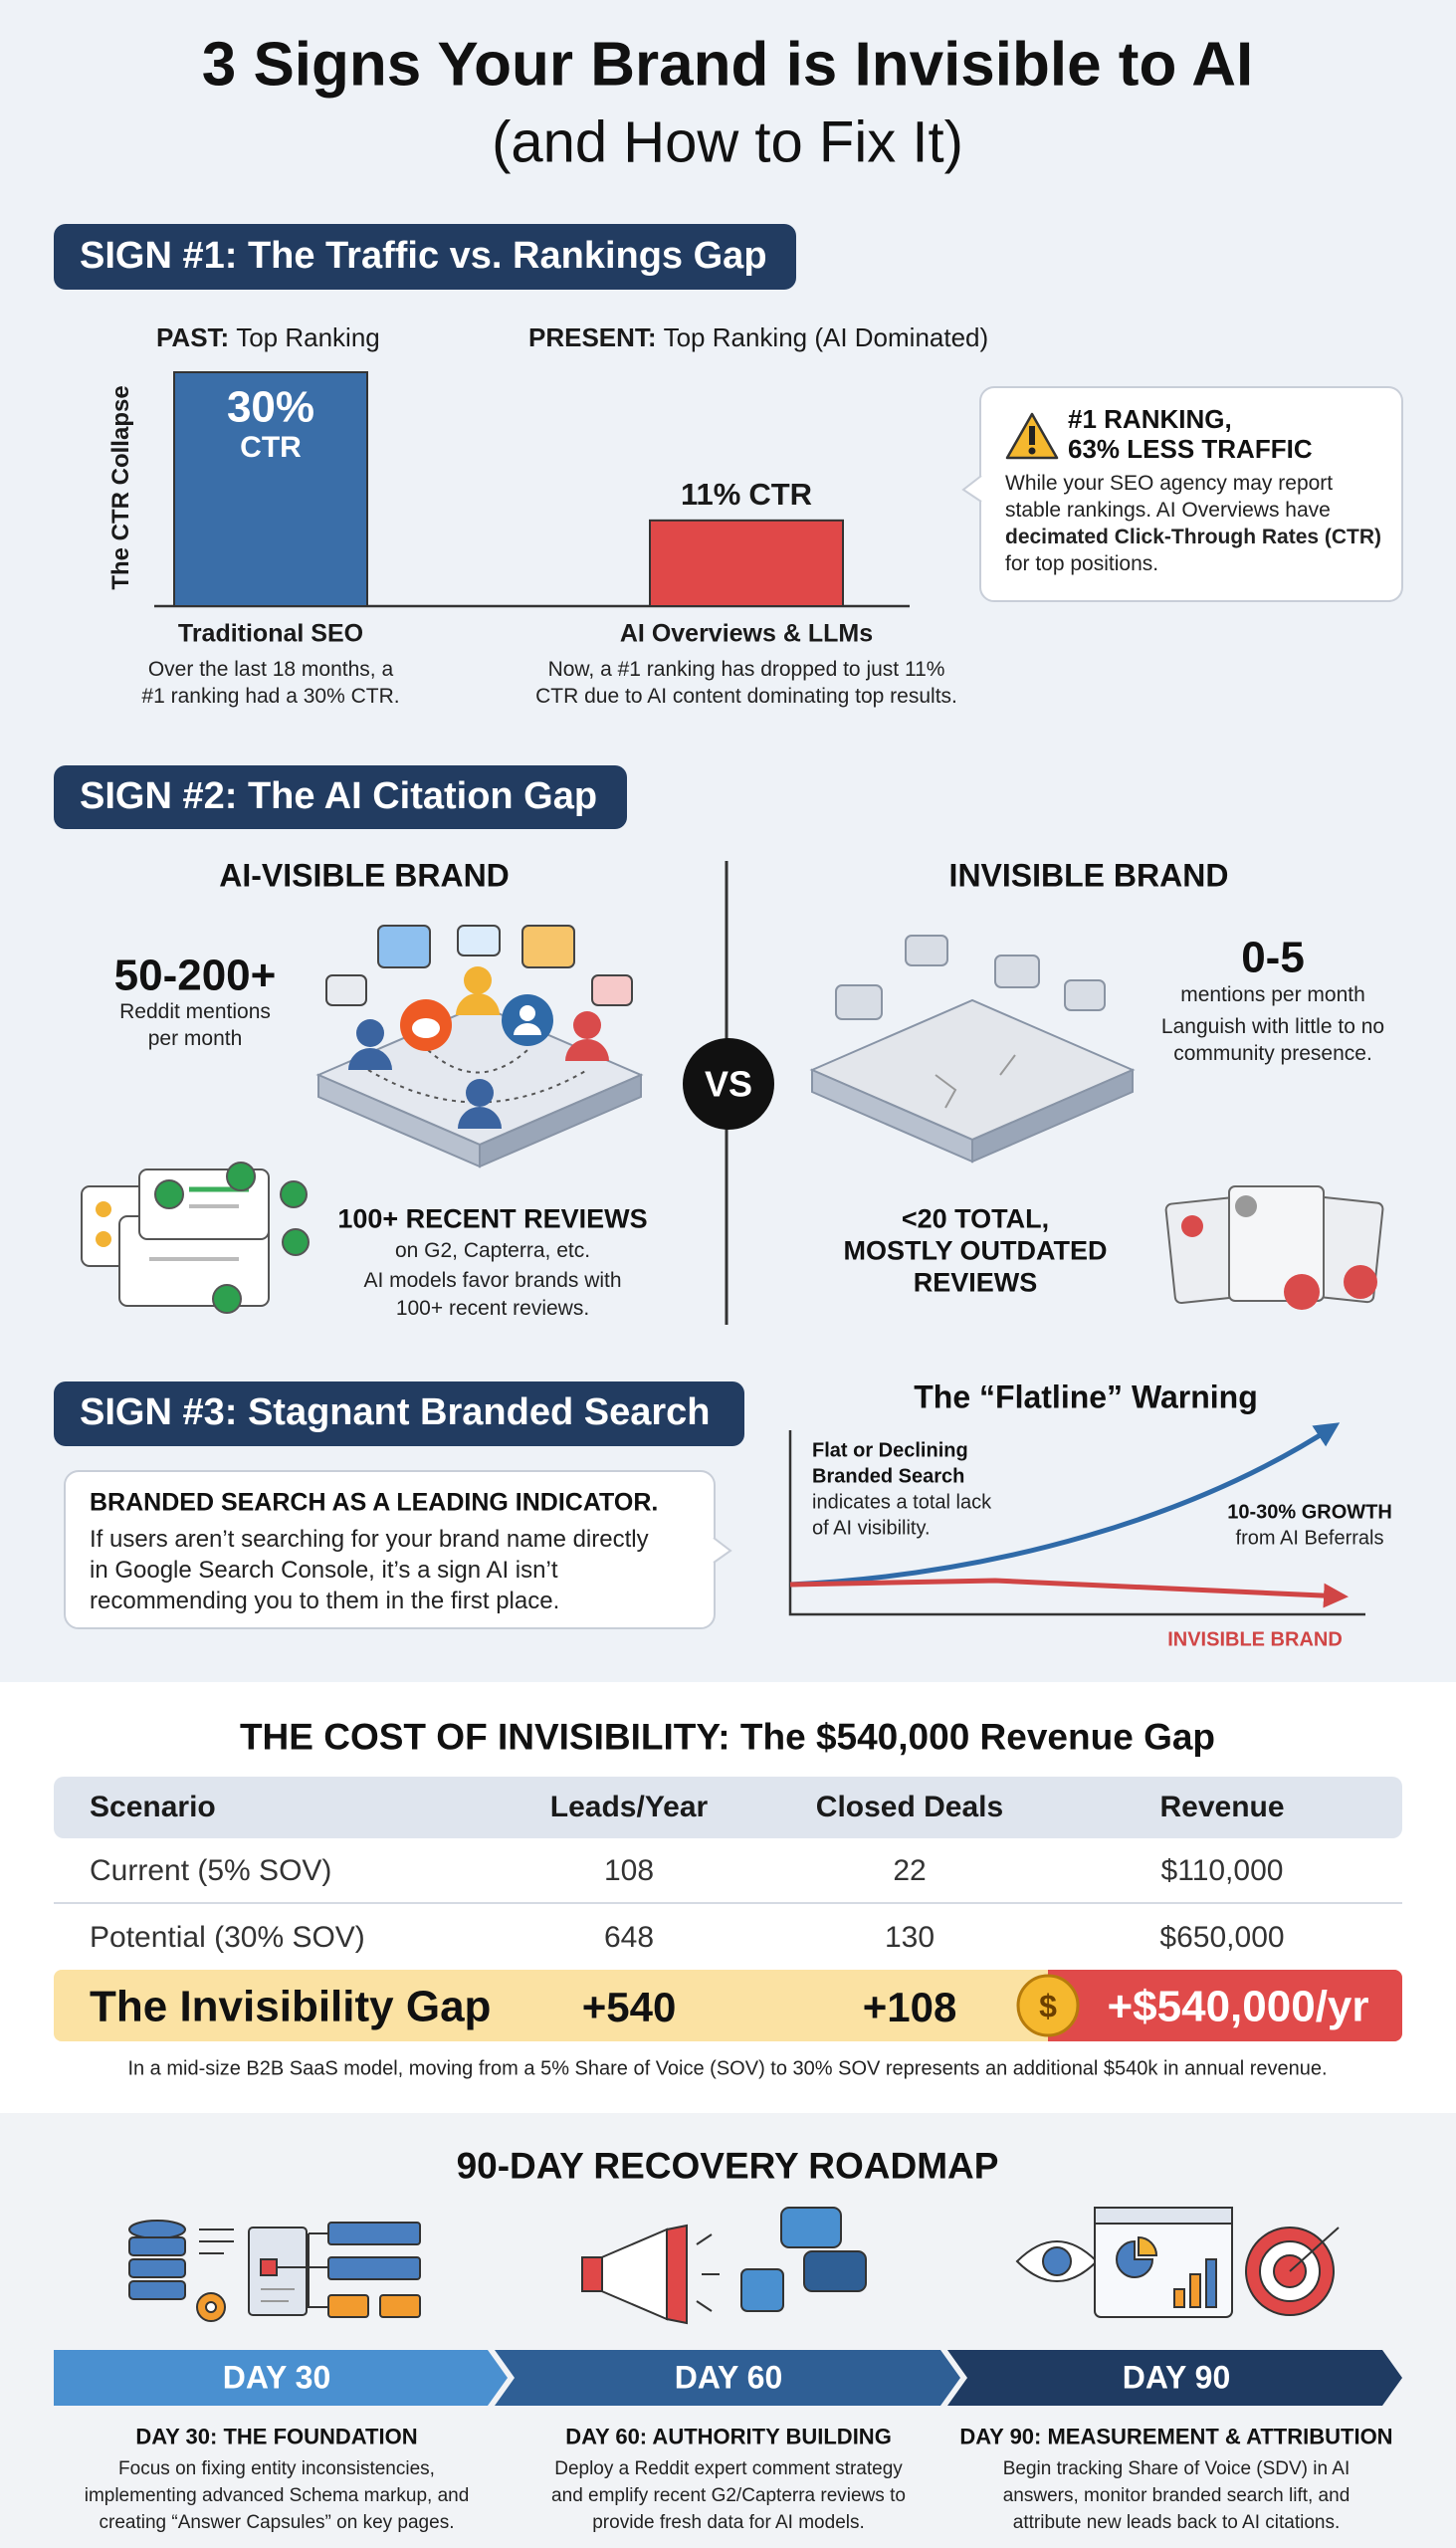  I want to click on y-axis-label: The CTR Collapse, so click(121, 487).